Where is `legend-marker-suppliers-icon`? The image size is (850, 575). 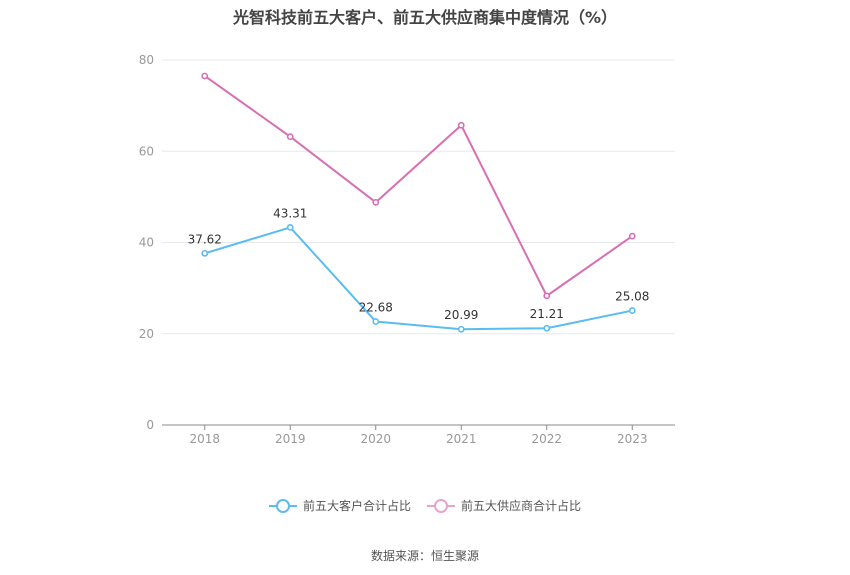 legend-marker-suppliers-icon is located at coordinates (441, 505).